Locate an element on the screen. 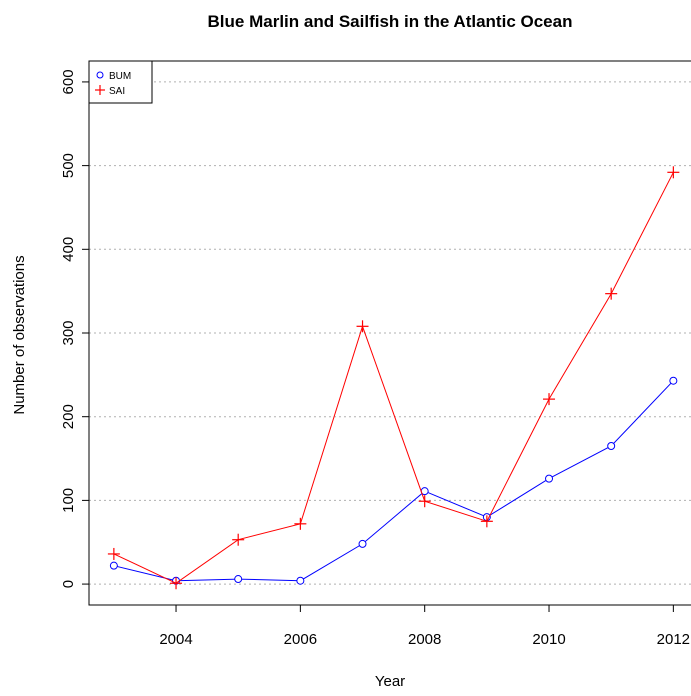 The image size is (691, 696). y-tick-label: 200 is located at coordinates (68, 416).